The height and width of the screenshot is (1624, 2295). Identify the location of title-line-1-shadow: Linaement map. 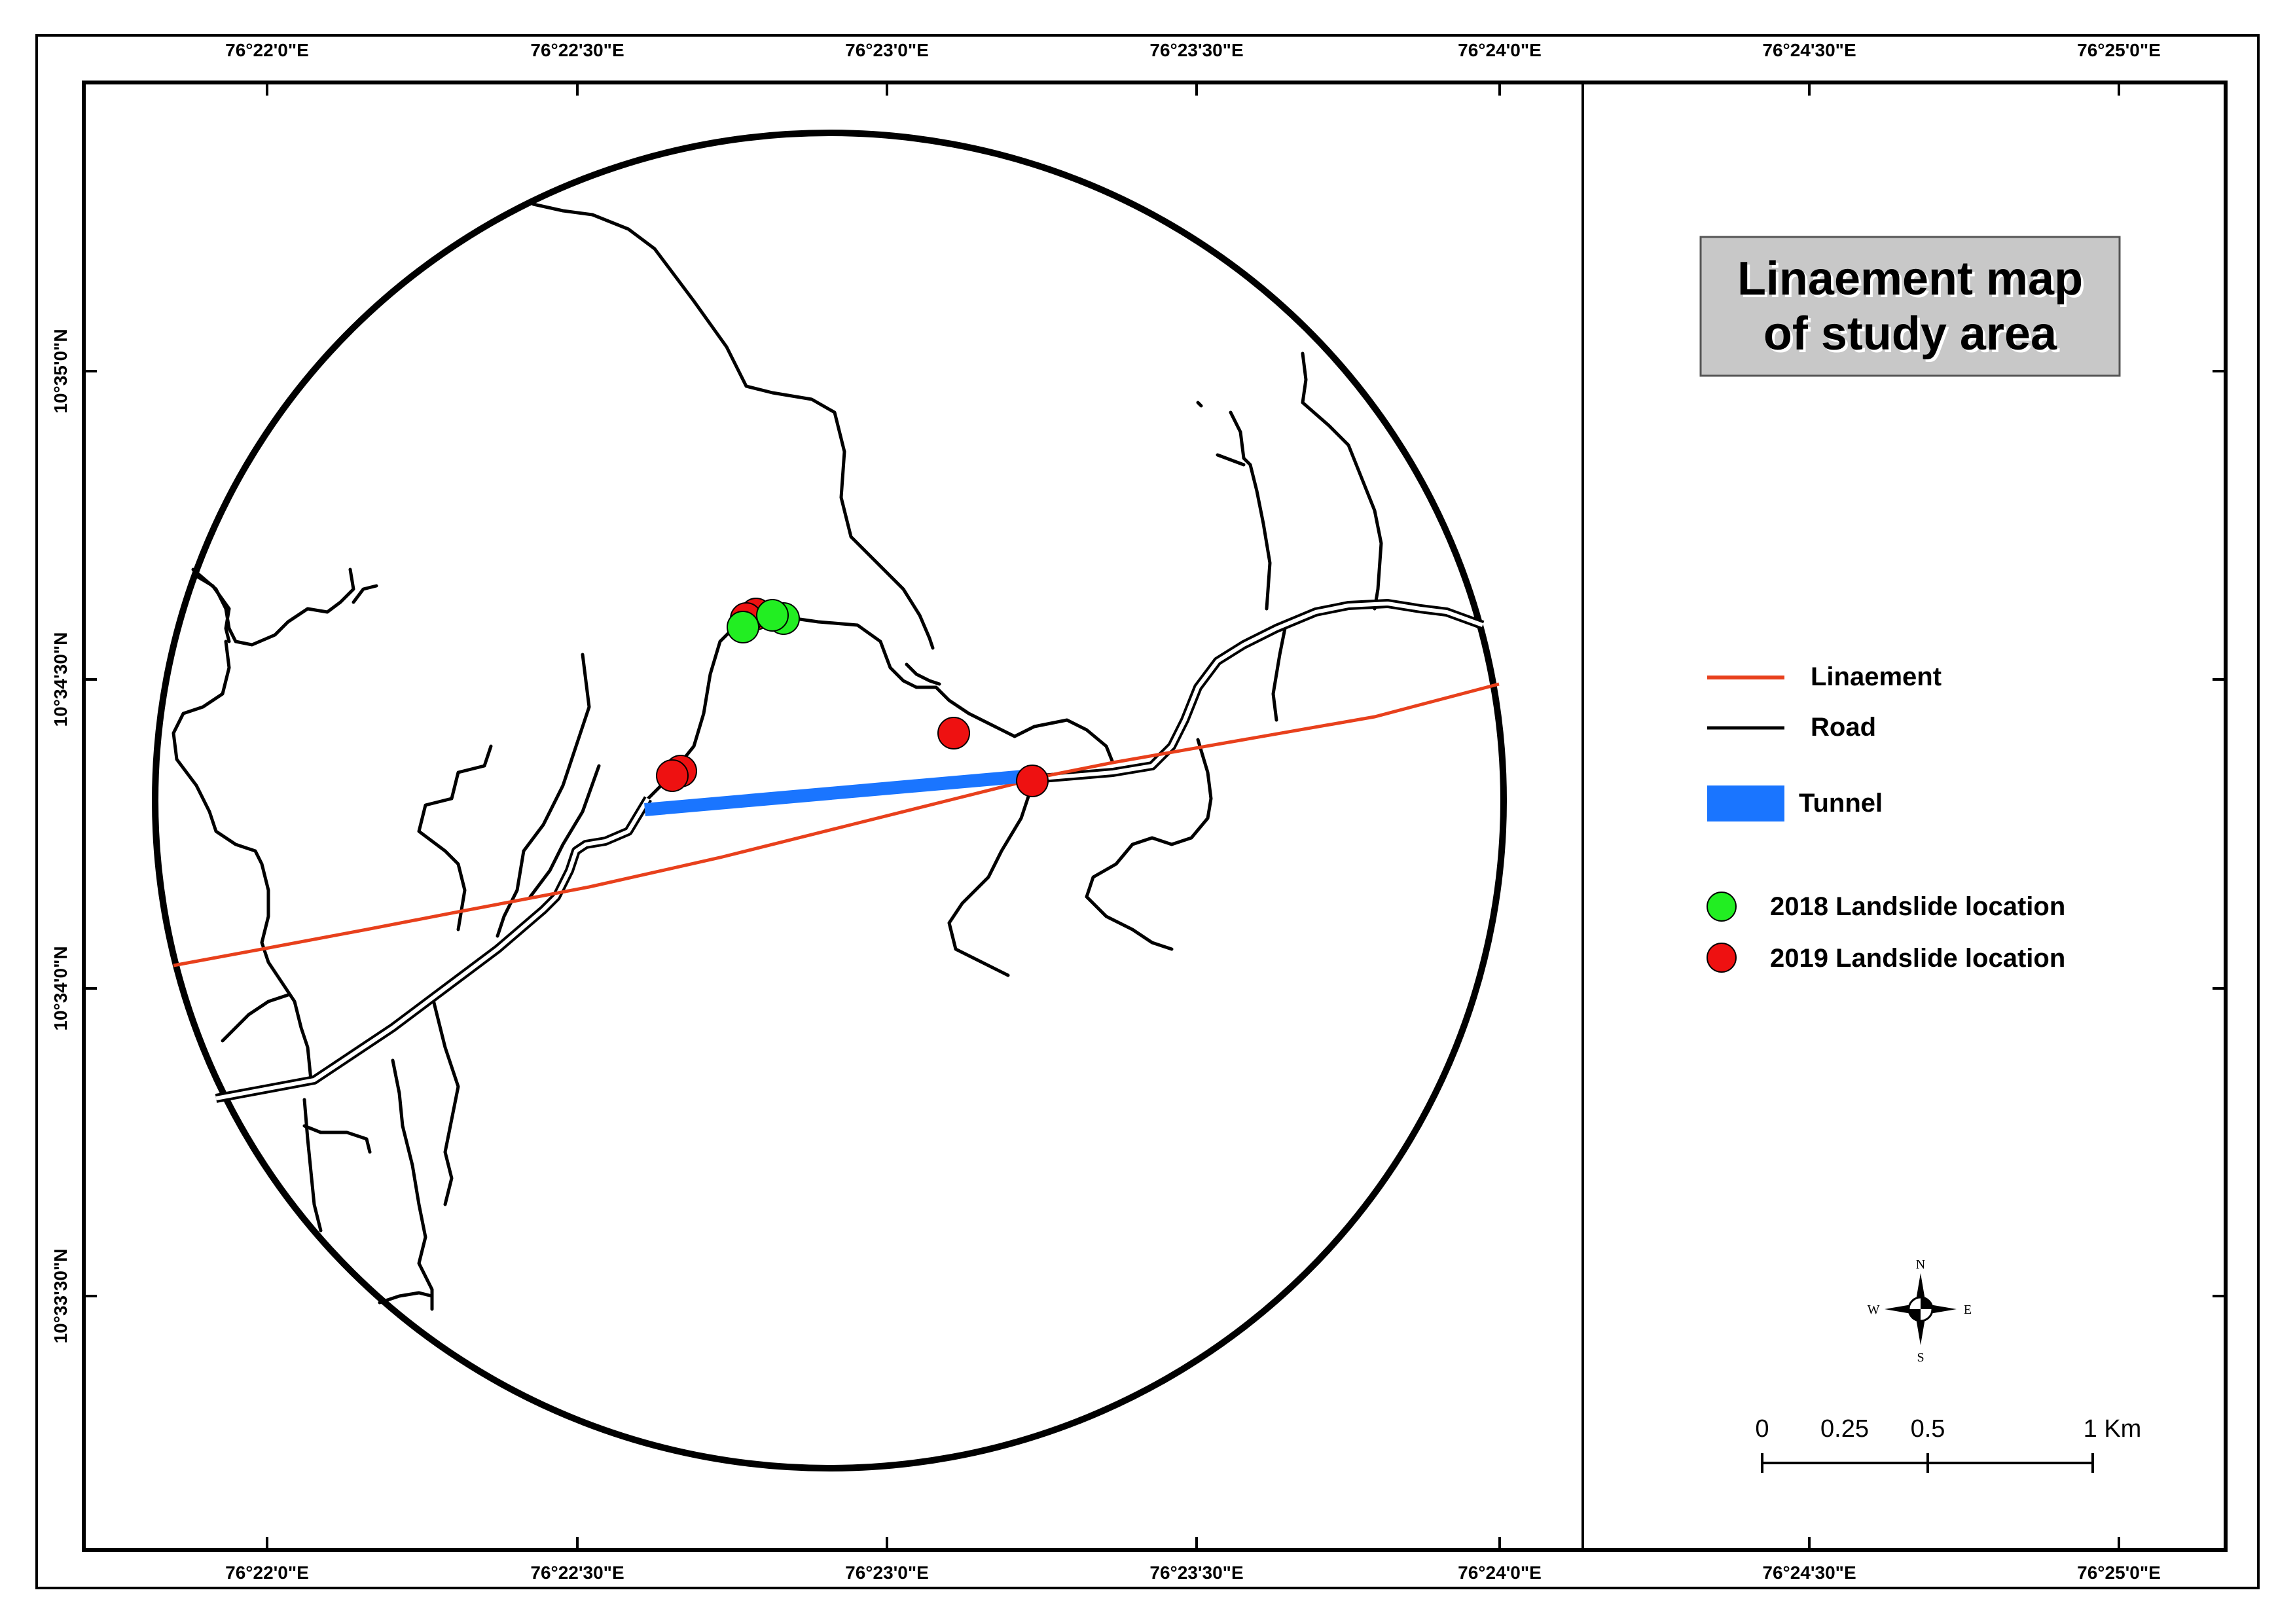
(1913, 281).